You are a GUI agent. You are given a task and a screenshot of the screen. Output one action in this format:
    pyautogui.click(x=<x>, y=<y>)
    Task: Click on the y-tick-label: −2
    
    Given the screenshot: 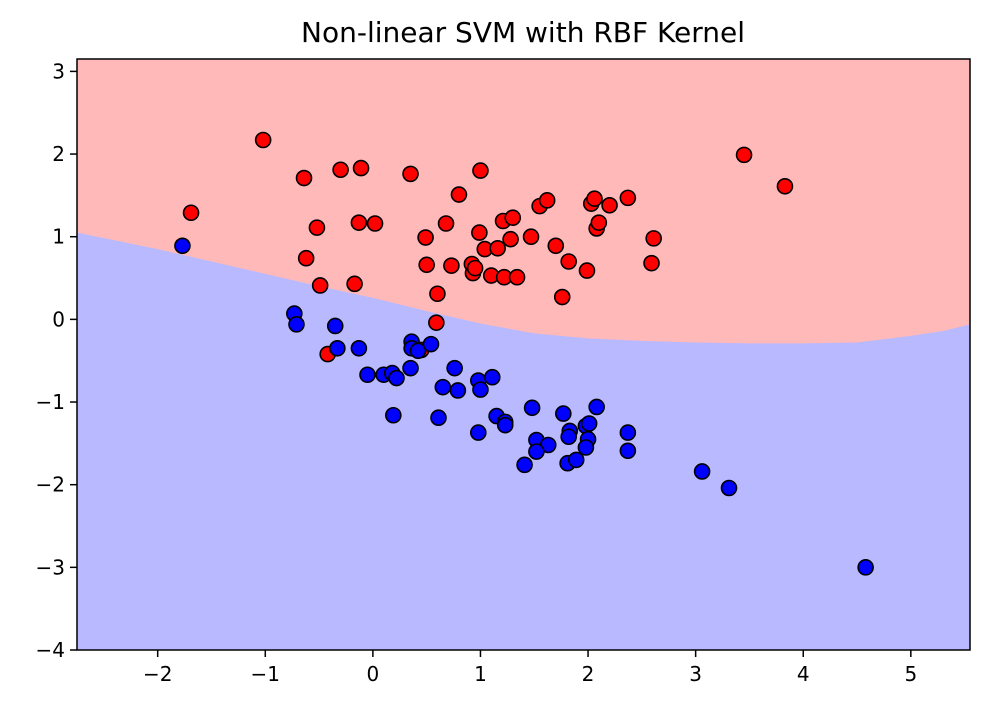 What is the action you would take?
    pyautogui.click(x=50, y=485)
    